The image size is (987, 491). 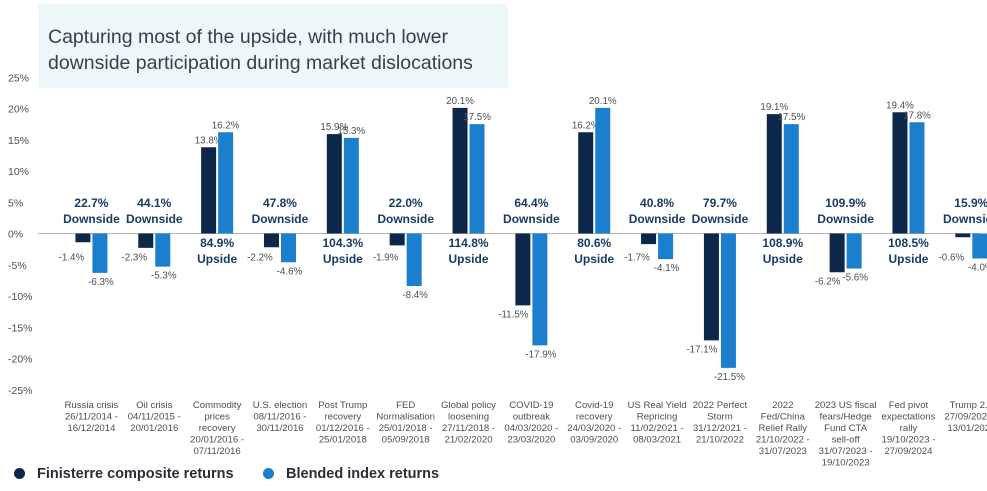 I want to click on category-label: 16/12/2014, so click(x=91, y=428).